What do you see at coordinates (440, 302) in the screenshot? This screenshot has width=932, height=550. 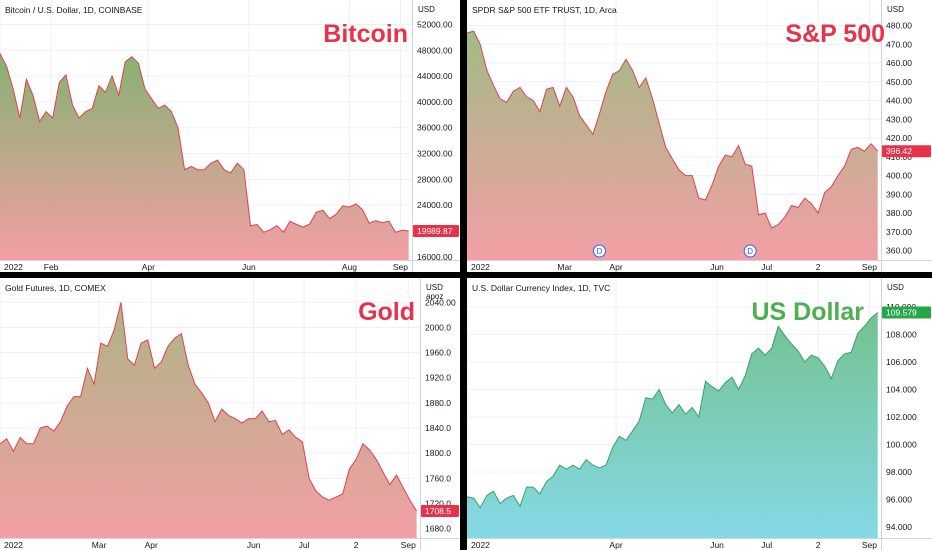 I see `gold-y-tick-label: 2040.00` at bounding box center [440, 302].